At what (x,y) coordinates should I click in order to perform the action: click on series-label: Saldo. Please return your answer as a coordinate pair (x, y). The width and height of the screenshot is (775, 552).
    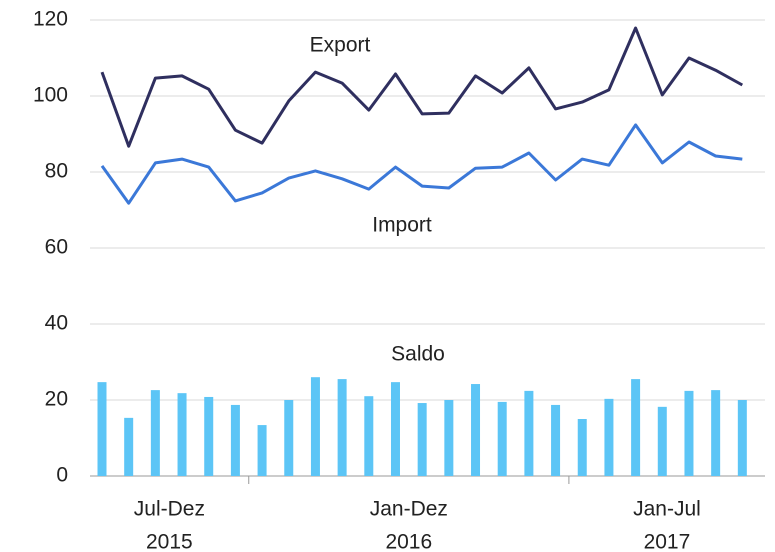
    Looking at the image, I should click on (418, 354).